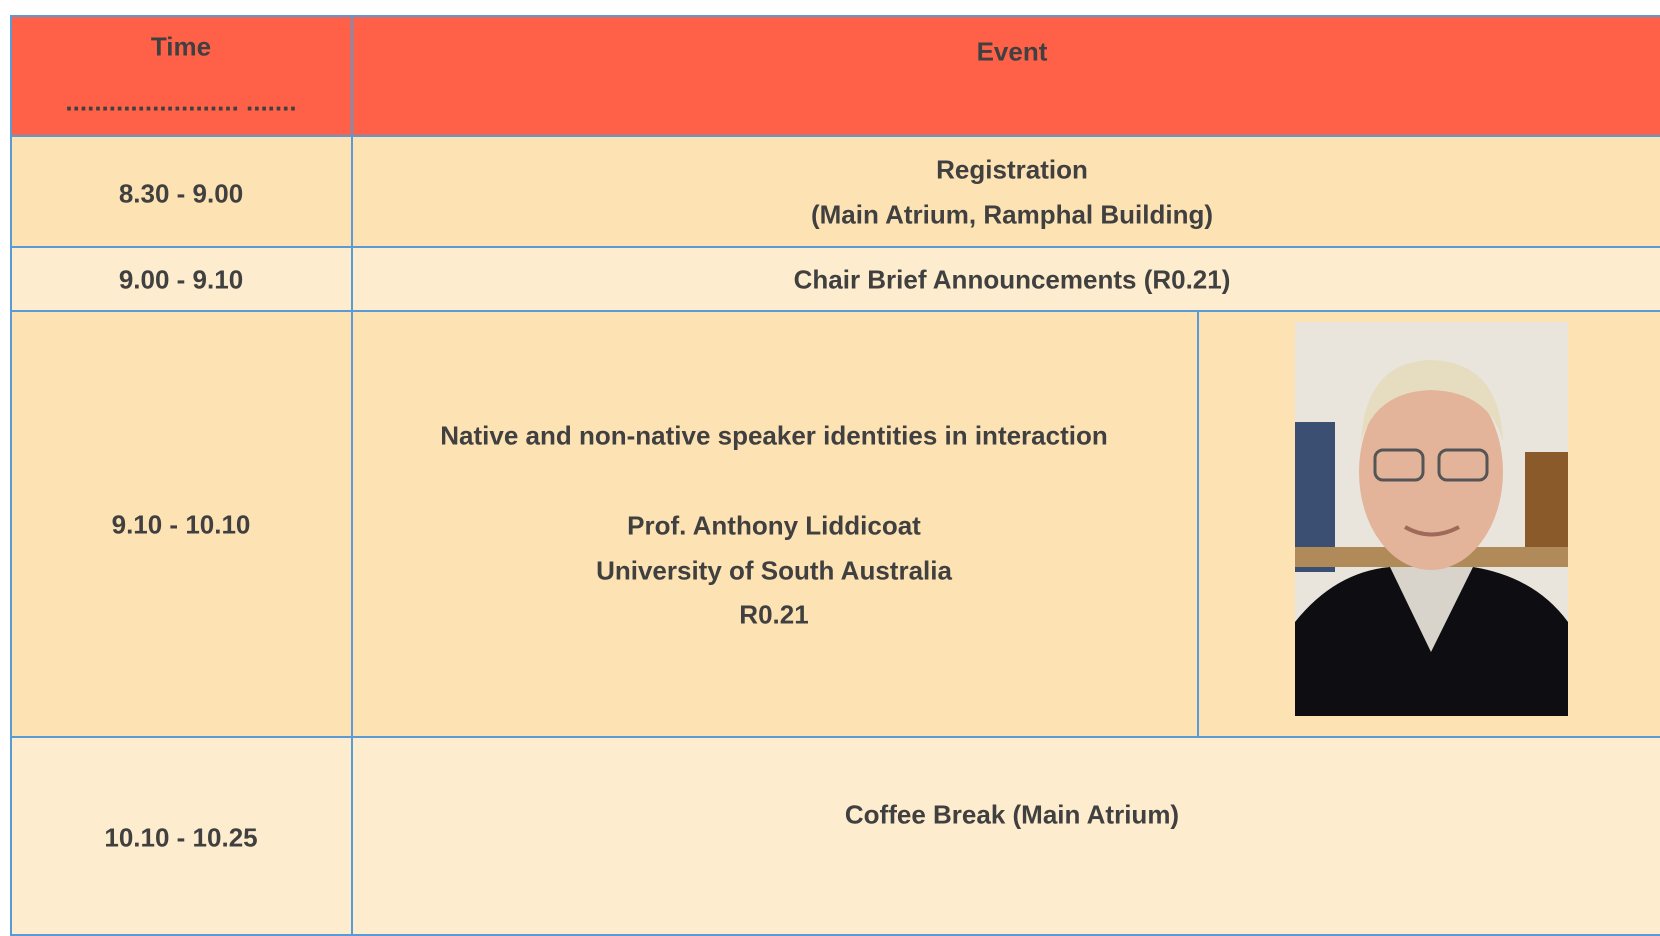 This screenshot has width=1660, height=936. What do you see at coordinates (181, 279) in the screenshot?
I see `time: 9.00 - 9.10` at bounding box center [181, 279].